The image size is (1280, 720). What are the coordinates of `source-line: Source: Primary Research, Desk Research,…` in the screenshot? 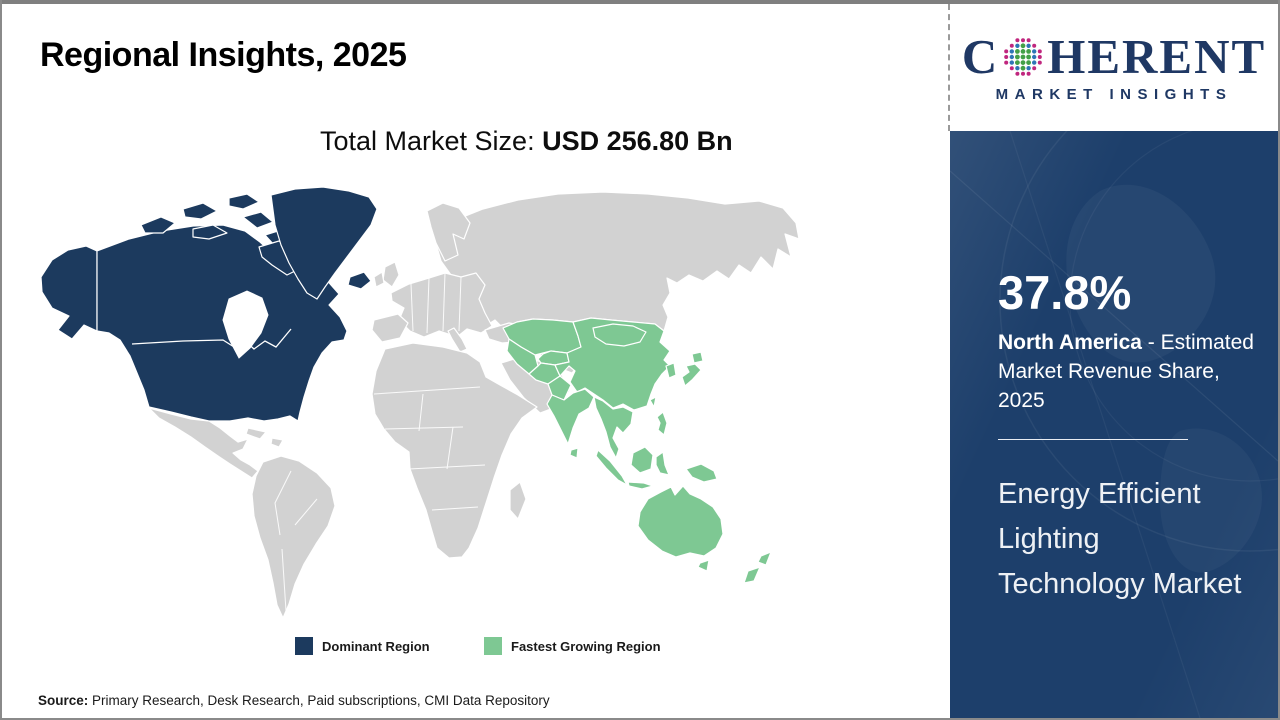 It's located at (294, 700).